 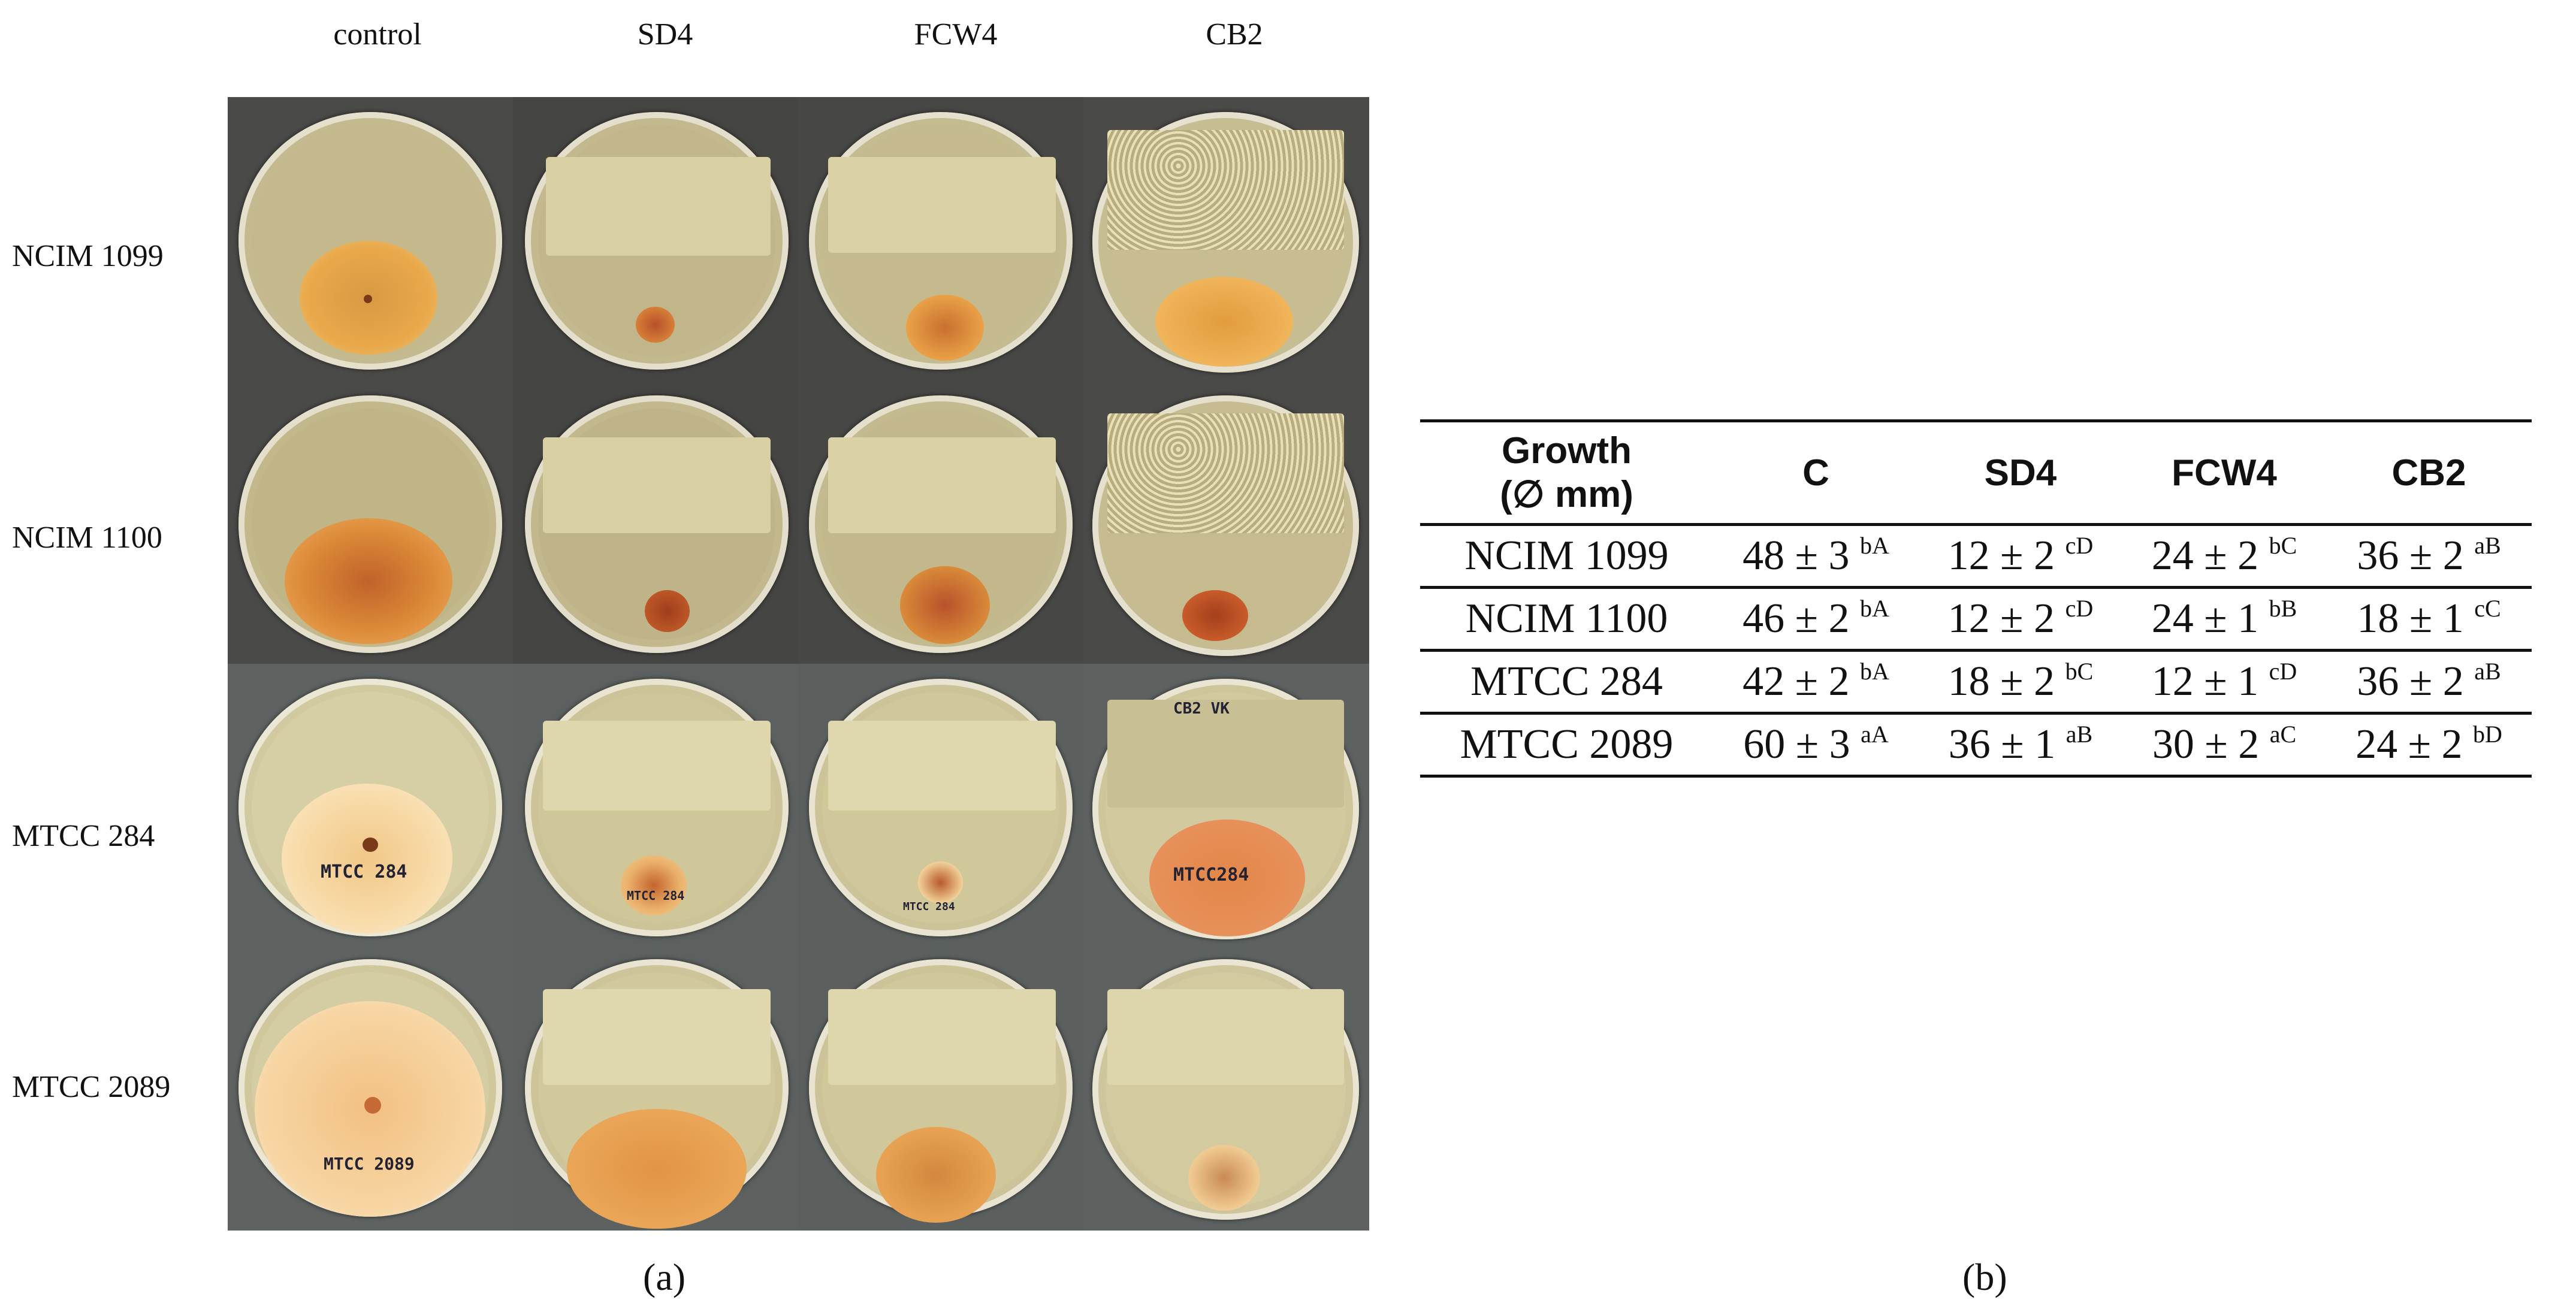 What do you see at coordinates (2429, 744) in the screenshot?
I see `cell-cb2: 24 ± 2 bD` at bounding box center [2429, 744].